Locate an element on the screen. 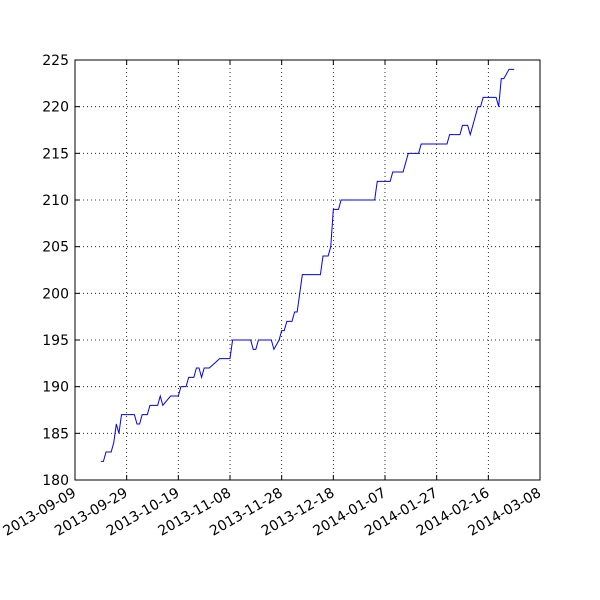  y-tick-label: 200 is located at coordinates (55, 294).